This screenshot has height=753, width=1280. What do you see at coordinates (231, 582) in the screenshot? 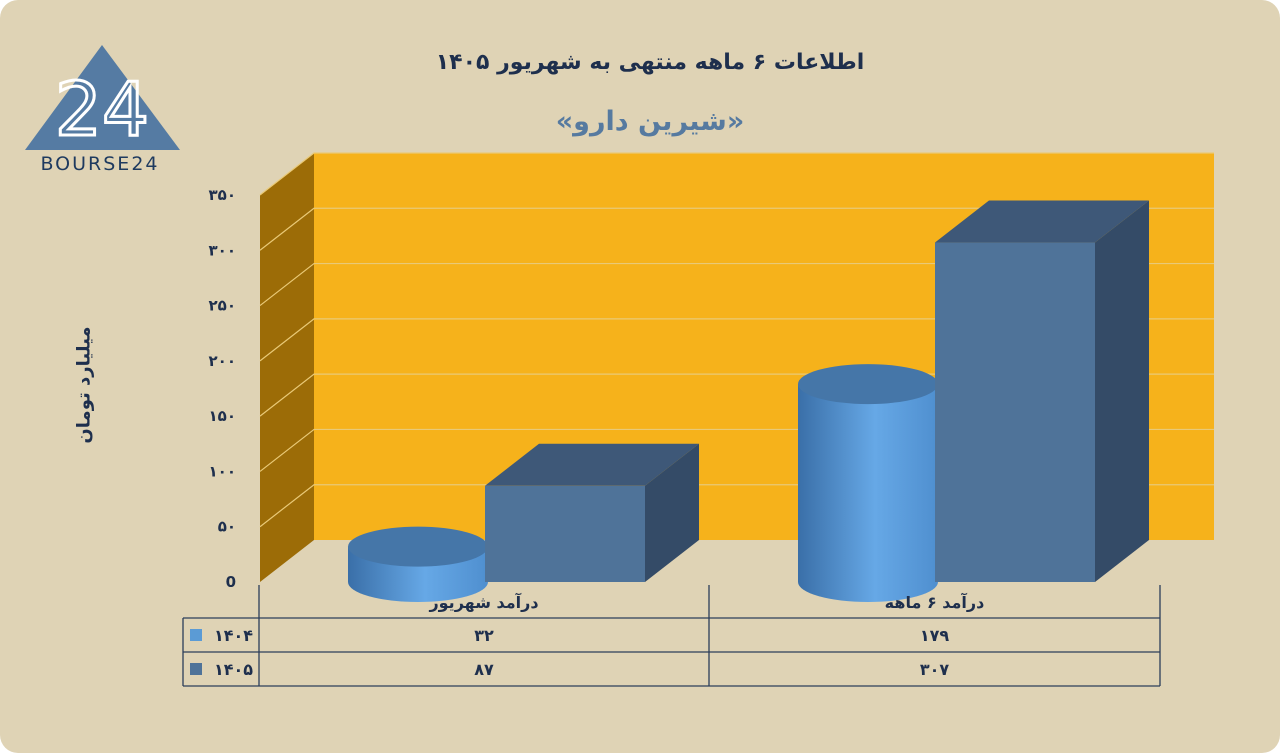
I see `y-tick-label: 0` at bounding box center [231, 582].